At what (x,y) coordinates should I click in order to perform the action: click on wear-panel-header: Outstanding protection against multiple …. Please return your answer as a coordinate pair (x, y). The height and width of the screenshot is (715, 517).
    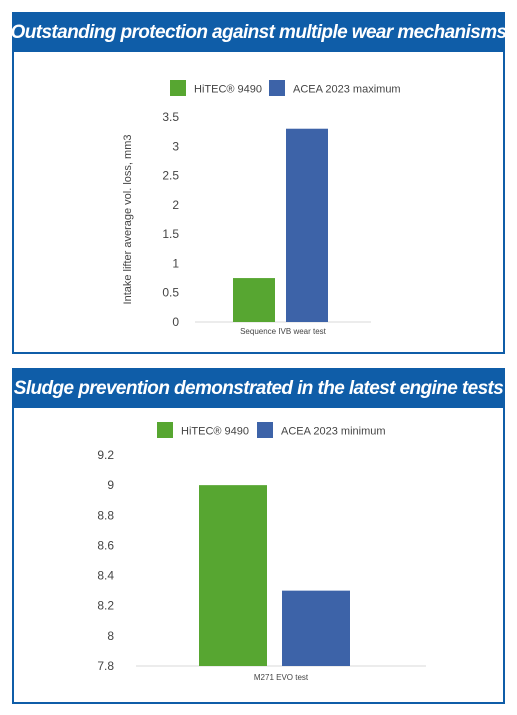
    Looking at the image, I should click on (259, 33).